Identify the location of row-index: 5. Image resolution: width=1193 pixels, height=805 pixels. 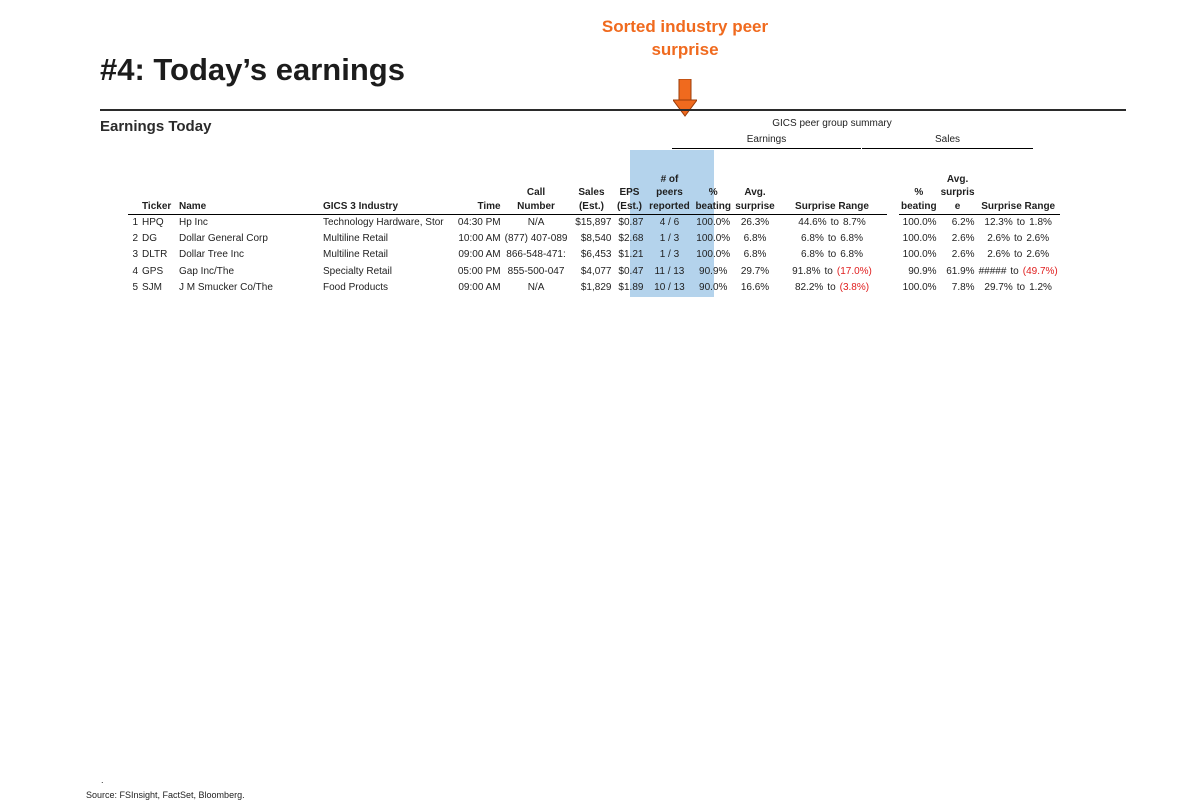
(135, 287).